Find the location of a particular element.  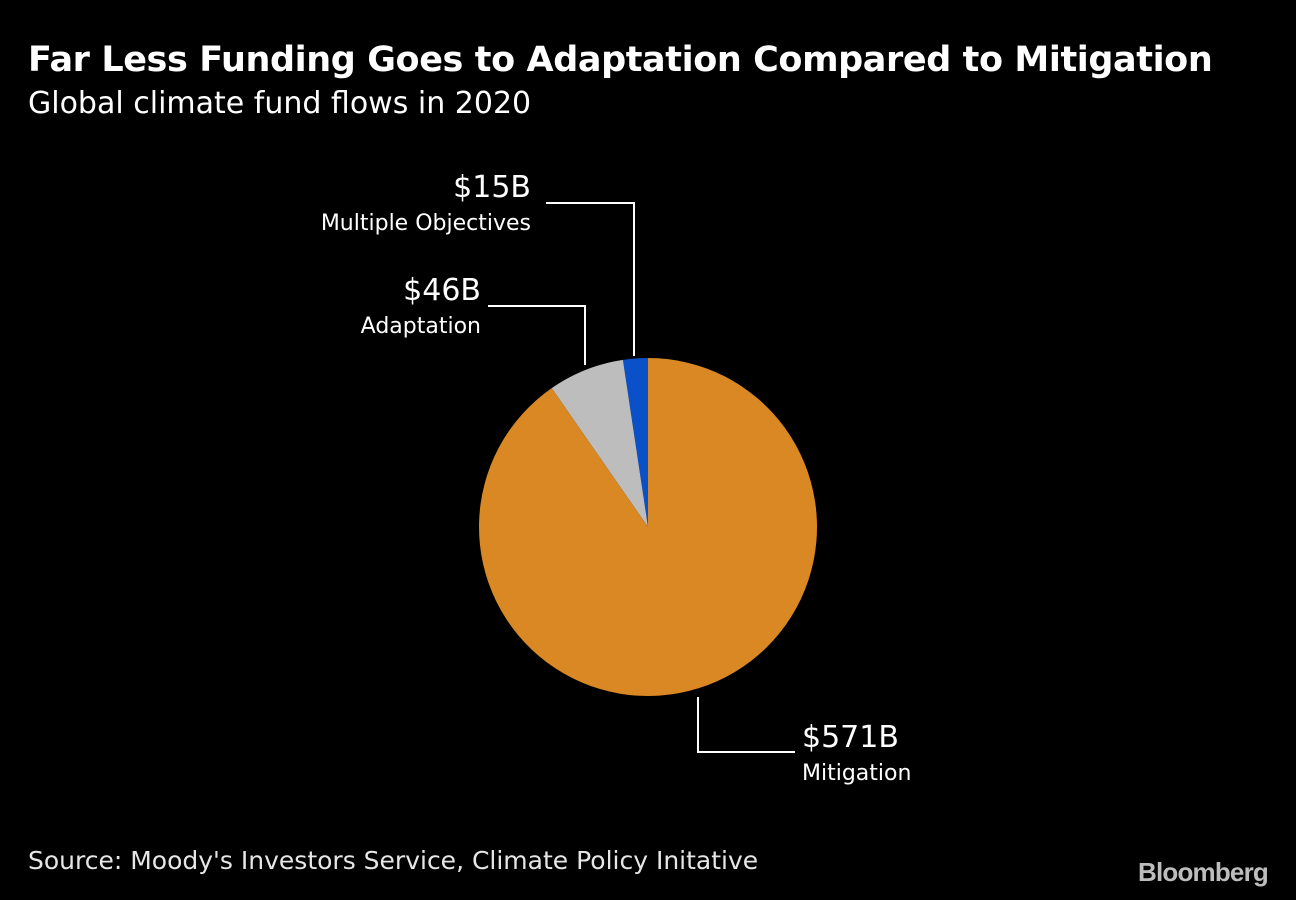

category-label-mitigation: Mitigation is located at coordinates (856, 773).